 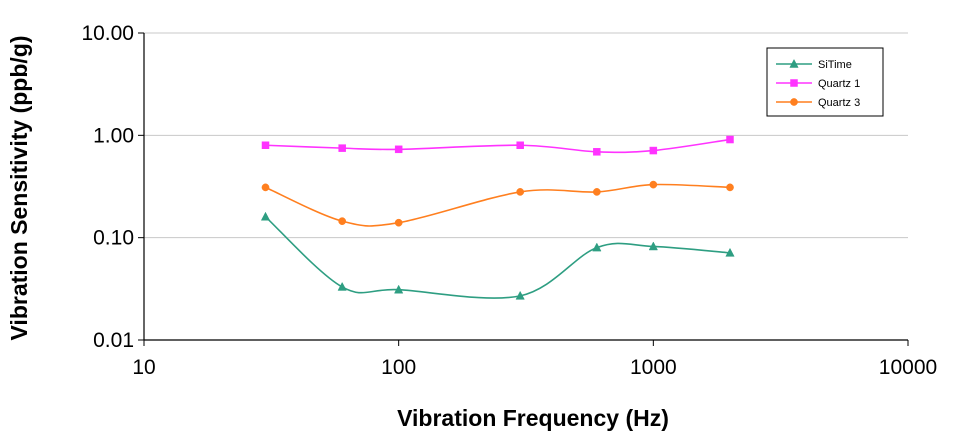 What do you see at coordinates (835, 65) in the screenshot?
I see `legend-label-sitime: SiTime` at bounding box center [835, 65].